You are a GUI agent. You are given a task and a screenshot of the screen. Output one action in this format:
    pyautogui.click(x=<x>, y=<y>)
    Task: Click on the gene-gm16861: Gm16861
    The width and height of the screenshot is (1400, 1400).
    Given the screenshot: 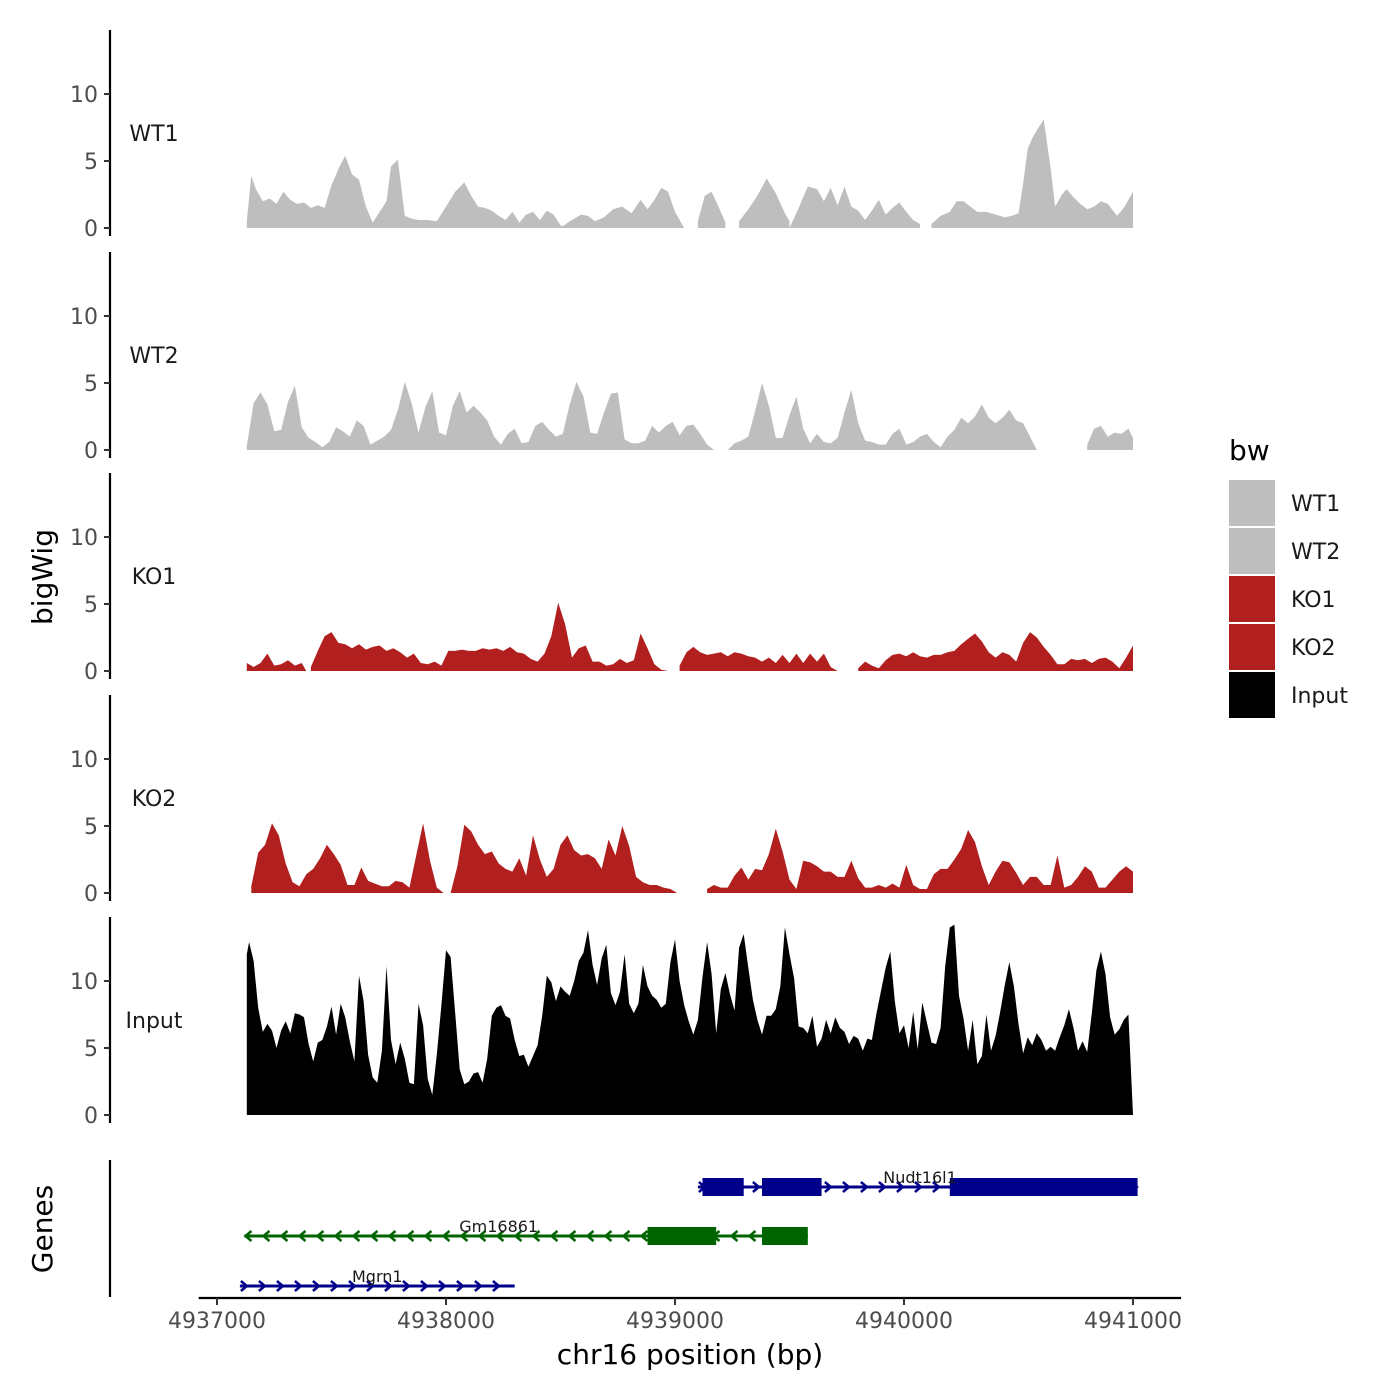 What is the action you would take?
    pyautogui.click(x=525, y=1231)
    